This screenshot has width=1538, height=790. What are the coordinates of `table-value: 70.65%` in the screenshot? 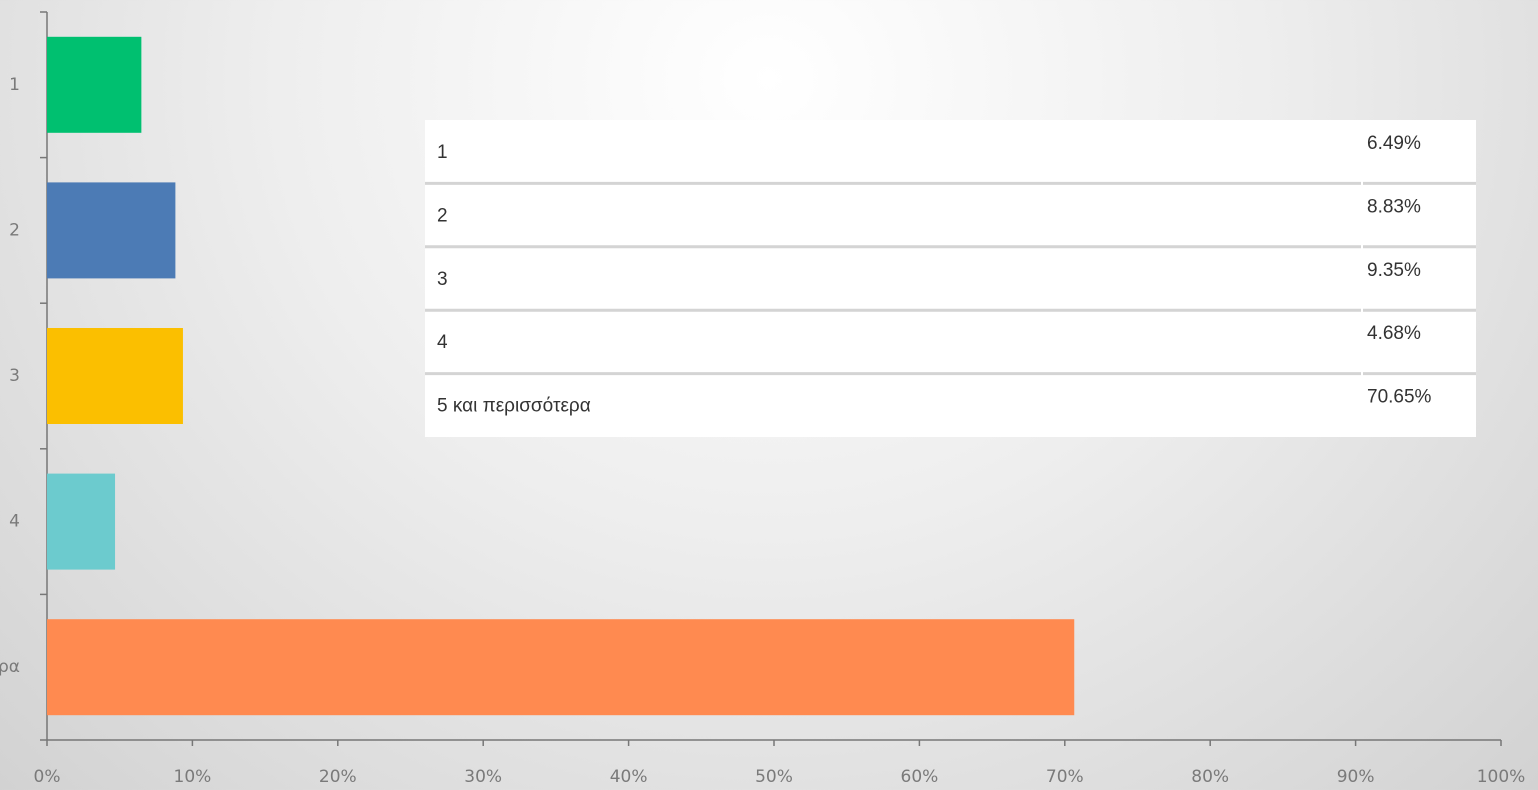 It's located at (1399, 397).